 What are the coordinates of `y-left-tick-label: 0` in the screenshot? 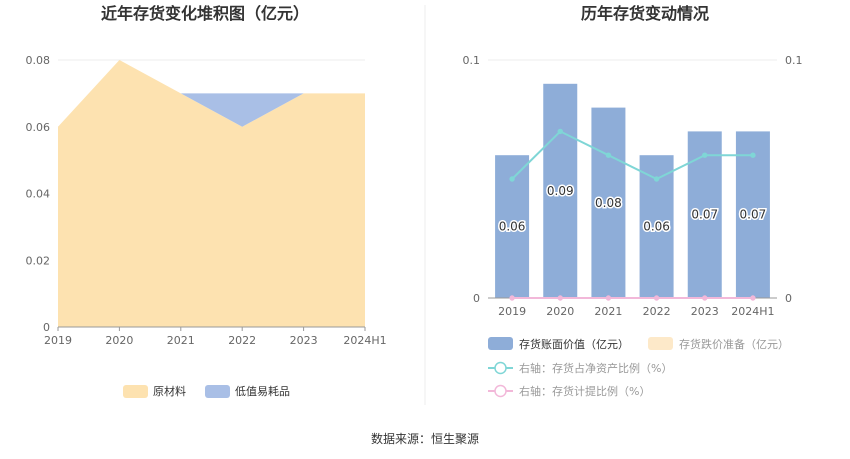 It's located at (476, 298).